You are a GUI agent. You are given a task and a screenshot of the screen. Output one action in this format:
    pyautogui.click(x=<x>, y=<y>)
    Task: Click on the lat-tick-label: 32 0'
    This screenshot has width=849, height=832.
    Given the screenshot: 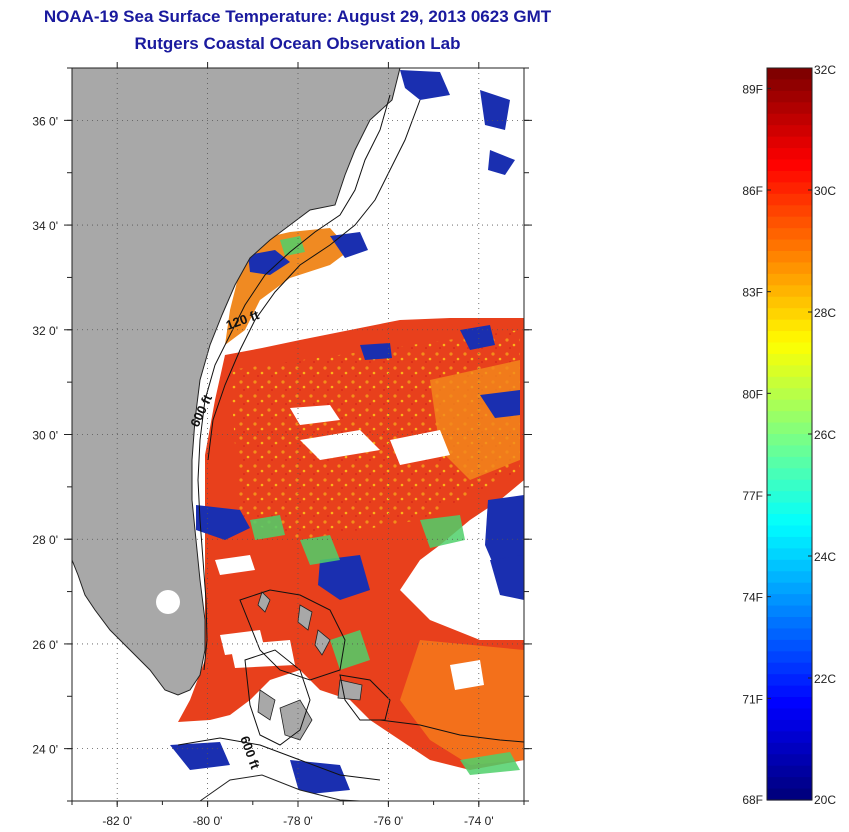 What is the action you would take?
    pyautogui.click(x=45, y=331)
    